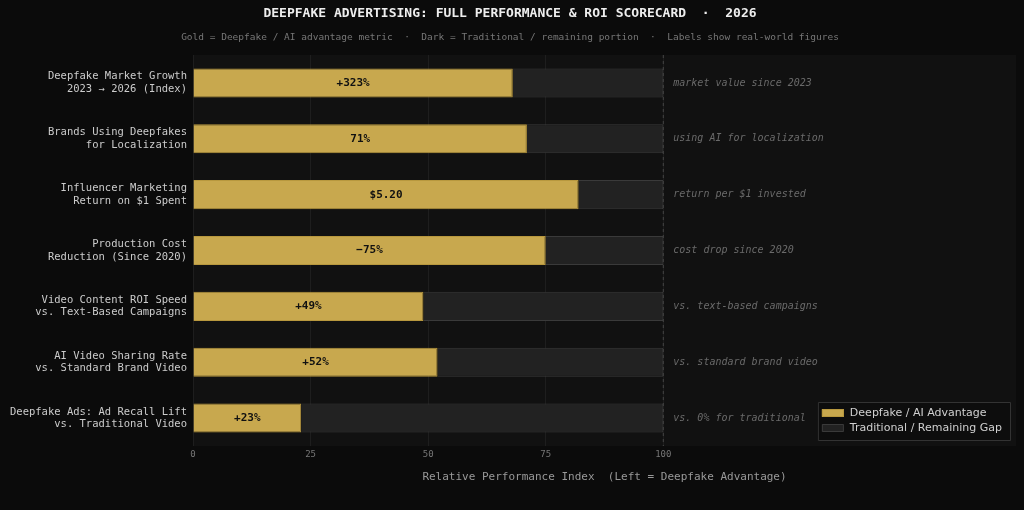  I want to click on x-tick-label: 50, so click(428, 453).